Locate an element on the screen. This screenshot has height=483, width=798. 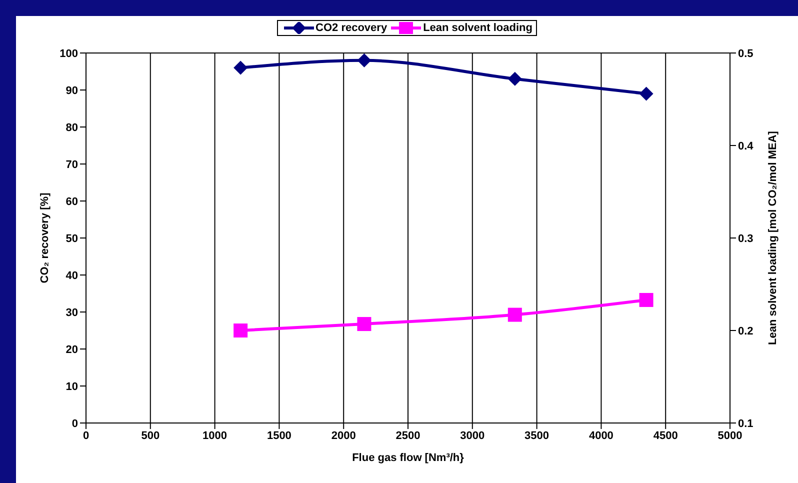
y-tick-label: 70 is located at coordinates (72, 164).